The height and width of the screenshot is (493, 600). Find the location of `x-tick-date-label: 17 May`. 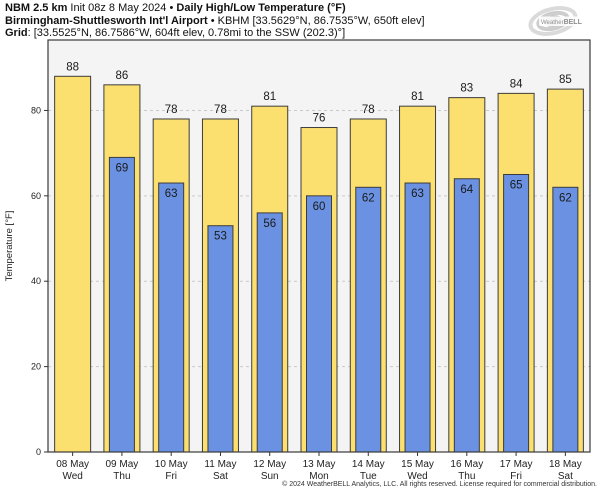

x-tick-date-label: 17 May is located at coordinates (516, 464).